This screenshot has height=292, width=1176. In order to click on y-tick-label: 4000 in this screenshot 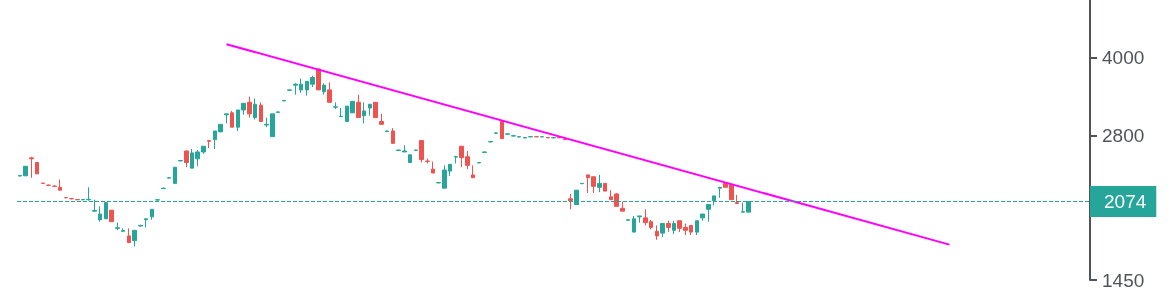, I will do `click(1123, 58)`.